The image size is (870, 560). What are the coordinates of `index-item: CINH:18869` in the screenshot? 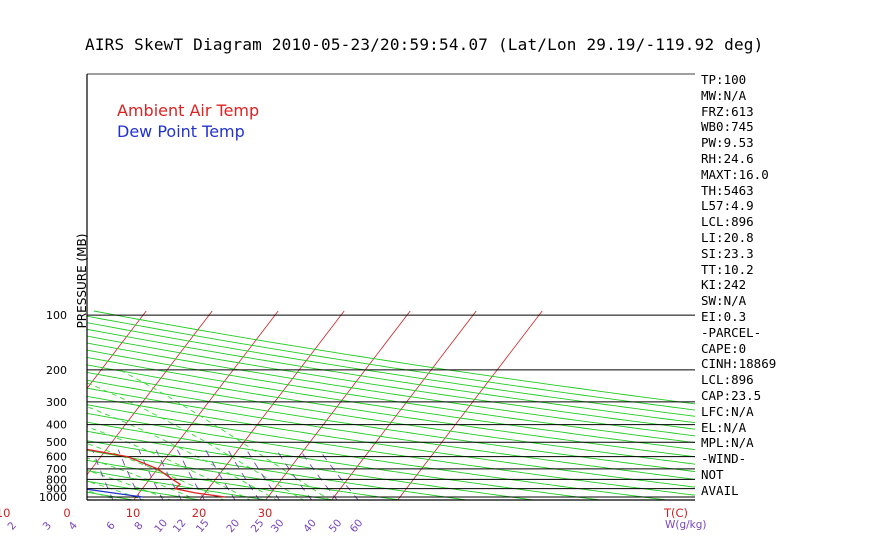 It's located at (739, 364).